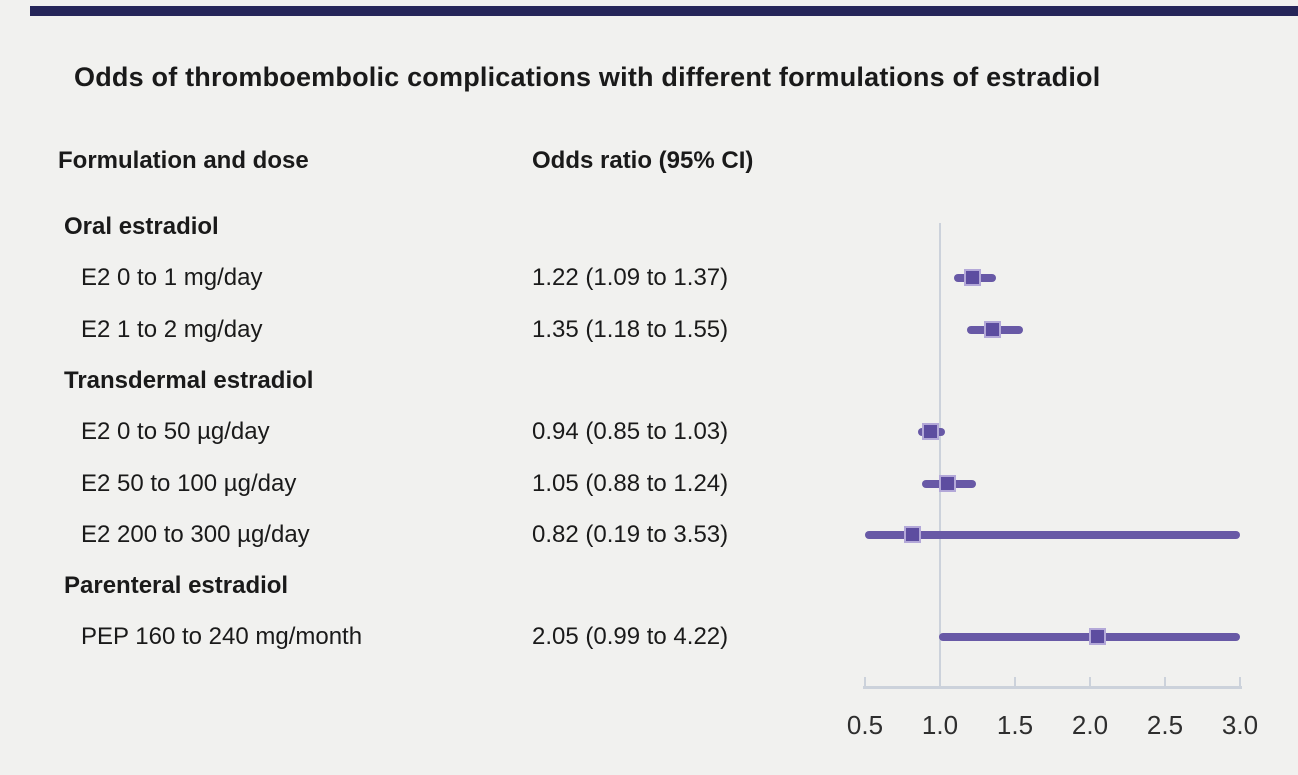 This screenshot has width=1298, height=775. What do you see at coordinates (222, 637) in the screenshot?
I see `row-label: PEP 160 to 240 mg/month` at bounding box center [222, 637].